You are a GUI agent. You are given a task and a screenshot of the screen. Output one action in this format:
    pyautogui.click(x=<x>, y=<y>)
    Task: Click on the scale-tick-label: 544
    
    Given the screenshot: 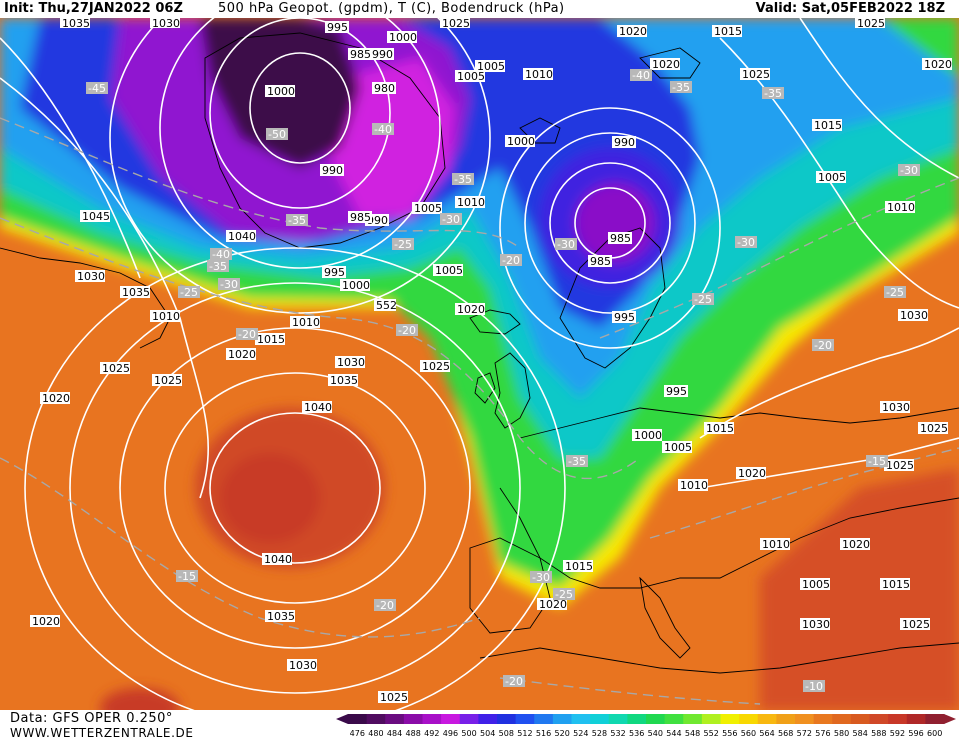 What is the action you would take?
    pyautogui.click(x=673, y=733)
    